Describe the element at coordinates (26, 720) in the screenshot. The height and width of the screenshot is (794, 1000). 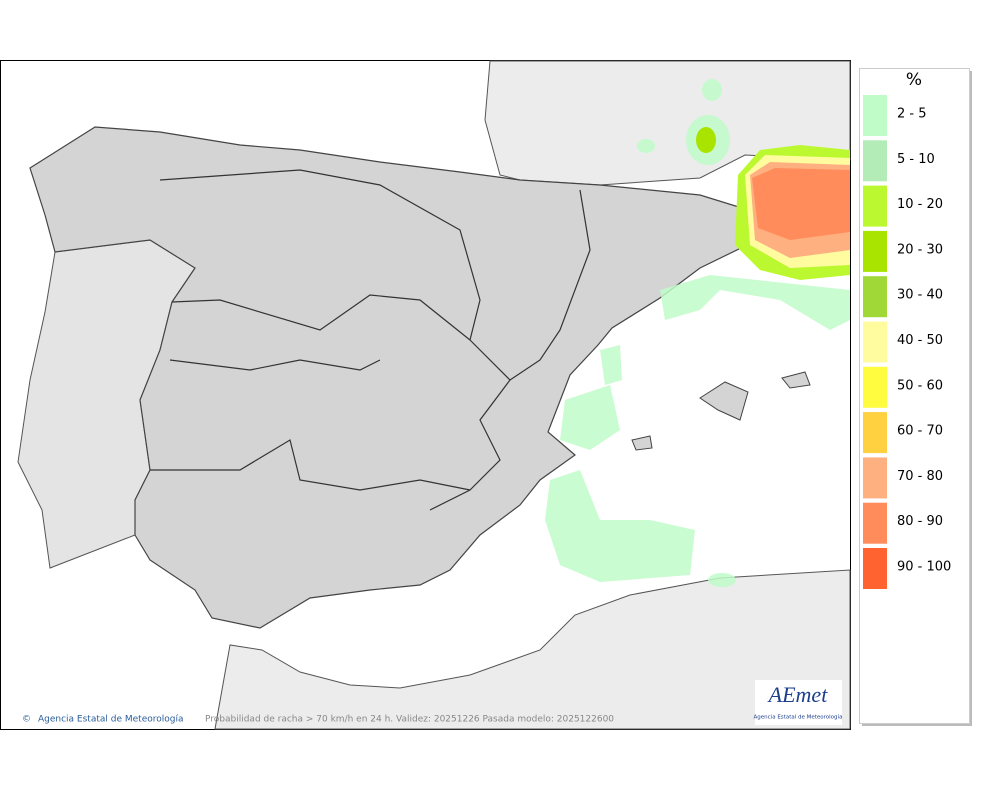
I see `copyright-symbol: ©` at that location.